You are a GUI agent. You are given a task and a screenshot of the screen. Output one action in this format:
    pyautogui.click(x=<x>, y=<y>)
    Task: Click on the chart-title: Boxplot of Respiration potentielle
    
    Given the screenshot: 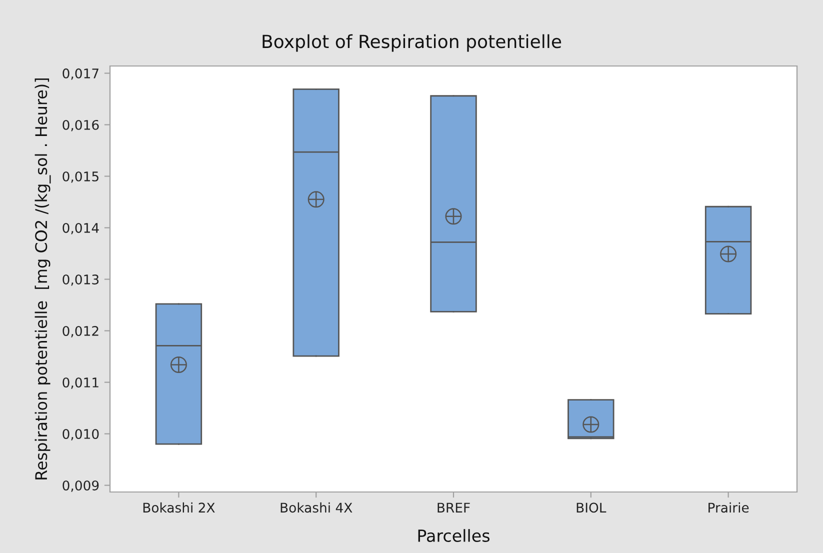 What is the action you would take?
    pyautogui.click(x=412, y=43)
    